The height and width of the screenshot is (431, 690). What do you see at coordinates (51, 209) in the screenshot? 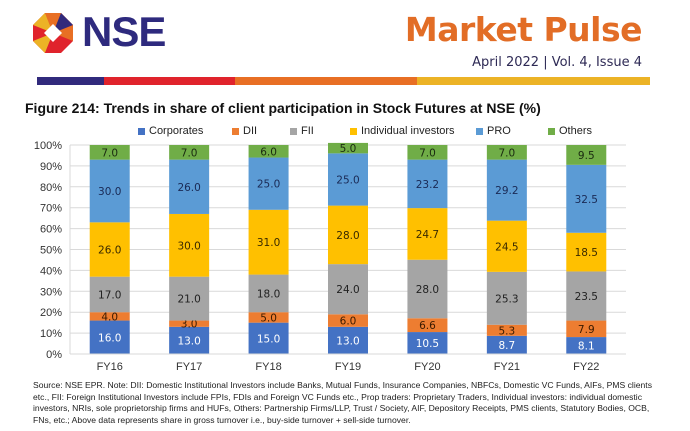
I see `y-tick-label: 70%` at bounding box center [51, 209].